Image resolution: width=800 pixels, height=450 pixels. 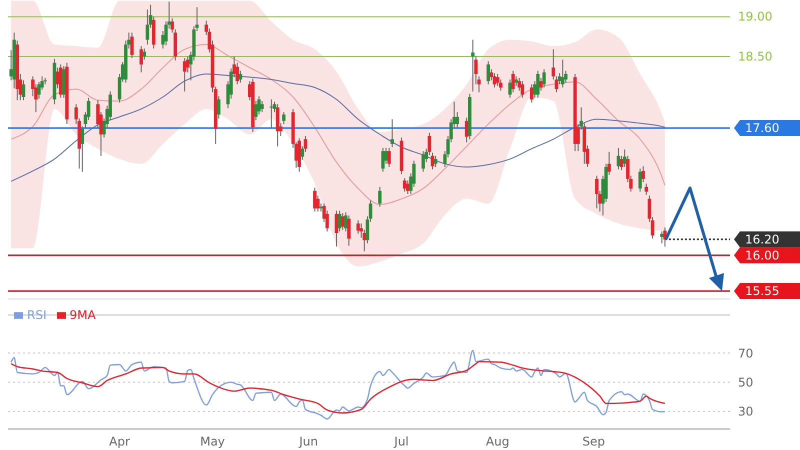 I want to click on x-tick-label: Jun, so click(x=308, y=441).